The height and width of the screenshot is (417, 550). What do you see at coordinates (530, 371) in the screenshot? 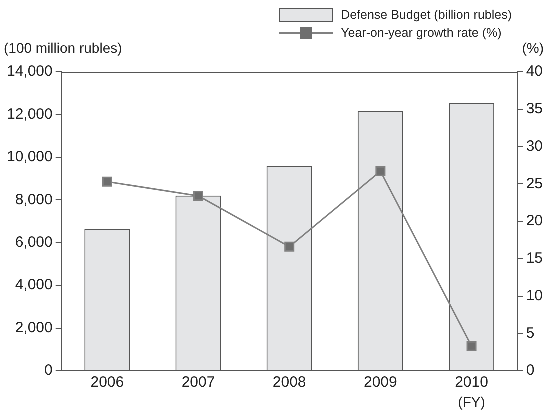
I see `y2-tick-label: 0` at bounding box center [530, 371].